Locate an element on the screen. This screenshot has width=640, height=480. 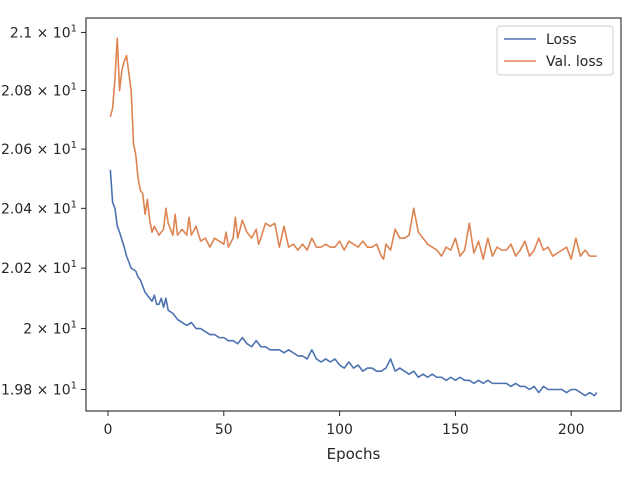
legend-label-loss: Loss is located at coordinates (561, 40).